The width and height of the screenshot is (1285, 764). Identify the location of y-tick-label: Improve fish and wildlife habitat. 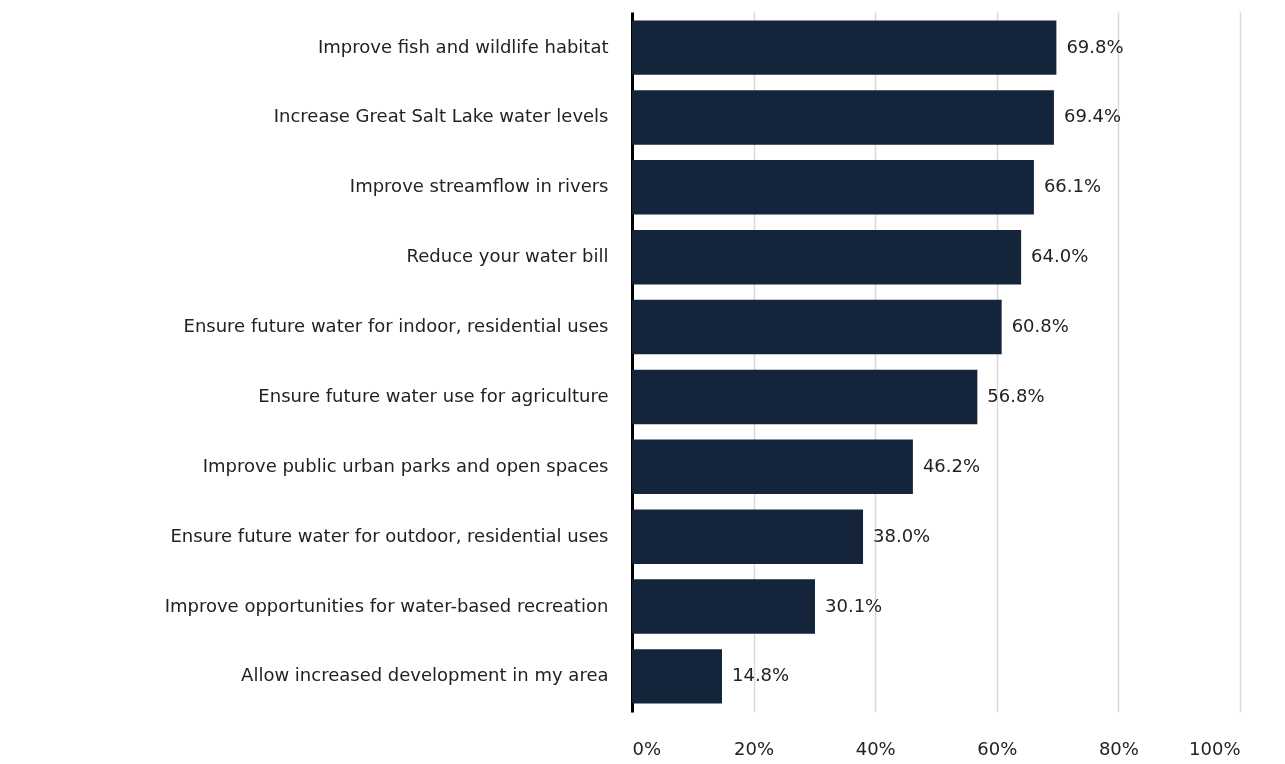
(463, 46).